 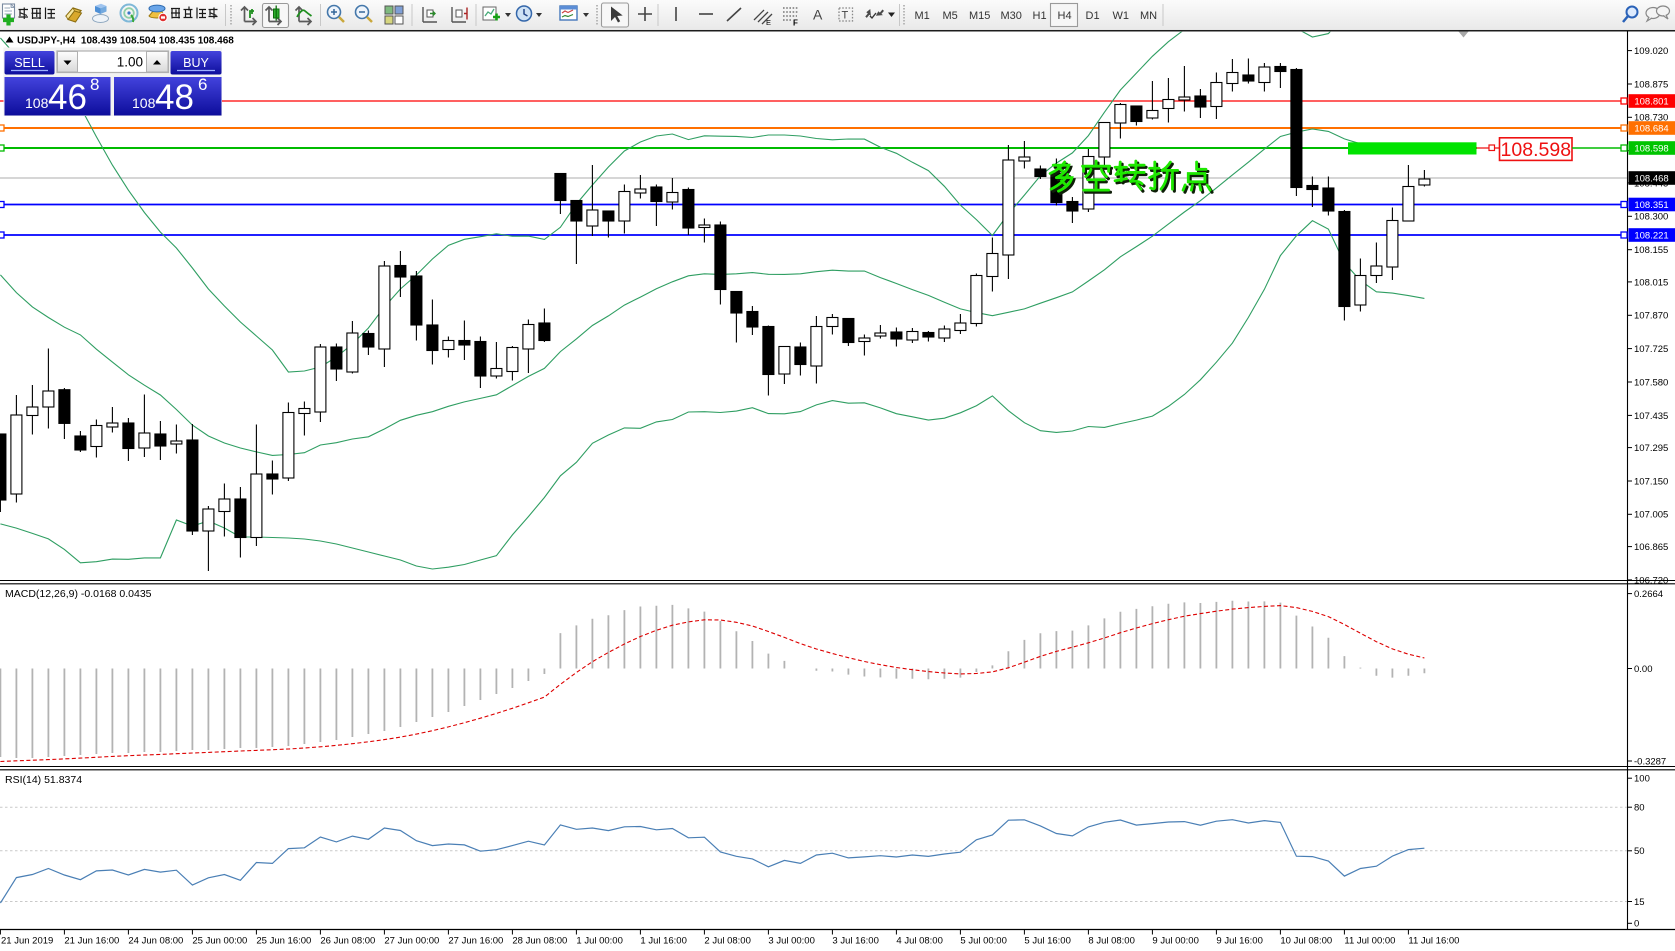 I want to click on svg-text: 108.221, so click(x=1651, y=235).